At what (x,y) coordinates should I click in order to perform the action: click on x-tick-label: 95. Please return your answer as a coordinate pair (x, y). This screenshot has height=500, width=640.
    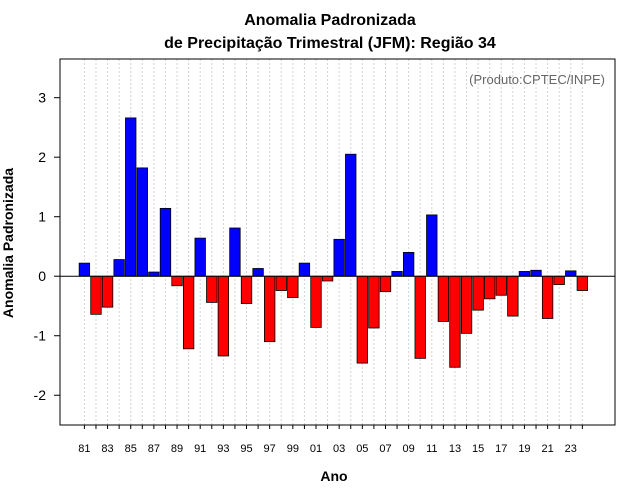
    Looking at the image, I should click on (246, 449).